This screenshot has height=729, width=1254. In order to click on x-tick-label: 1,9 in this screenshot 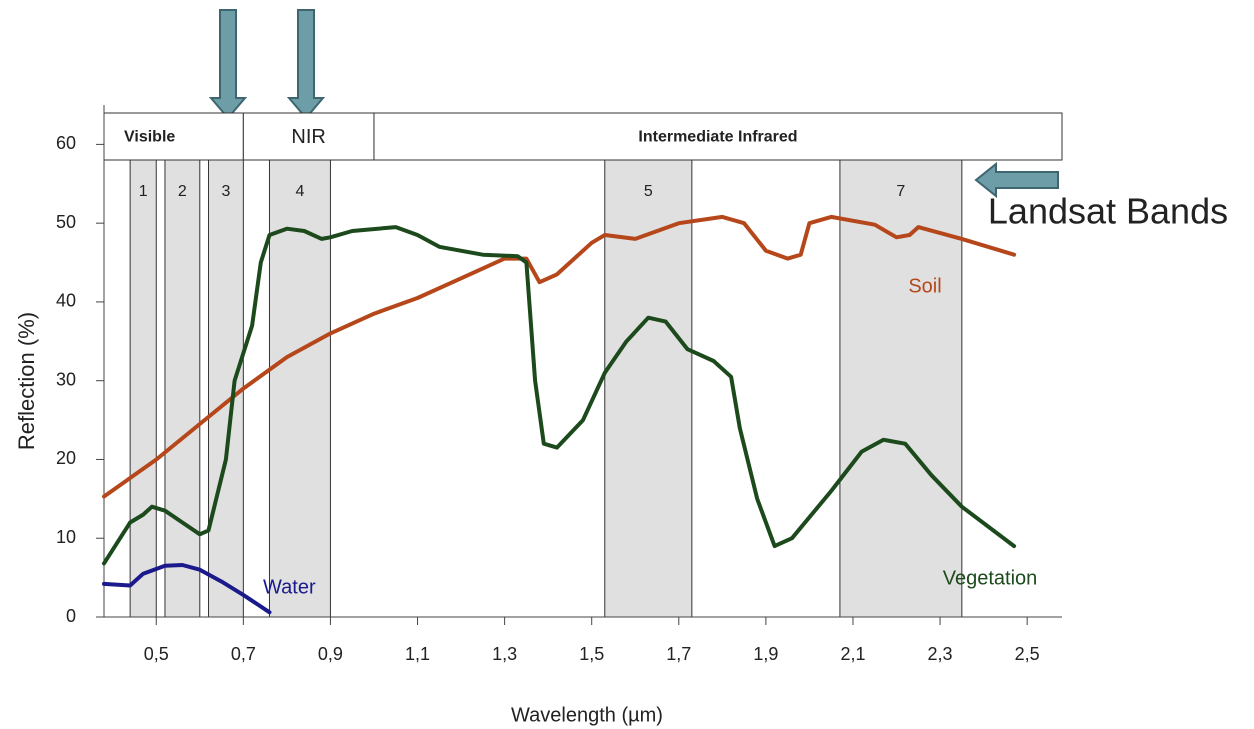, I will do `click(765, 654)`.